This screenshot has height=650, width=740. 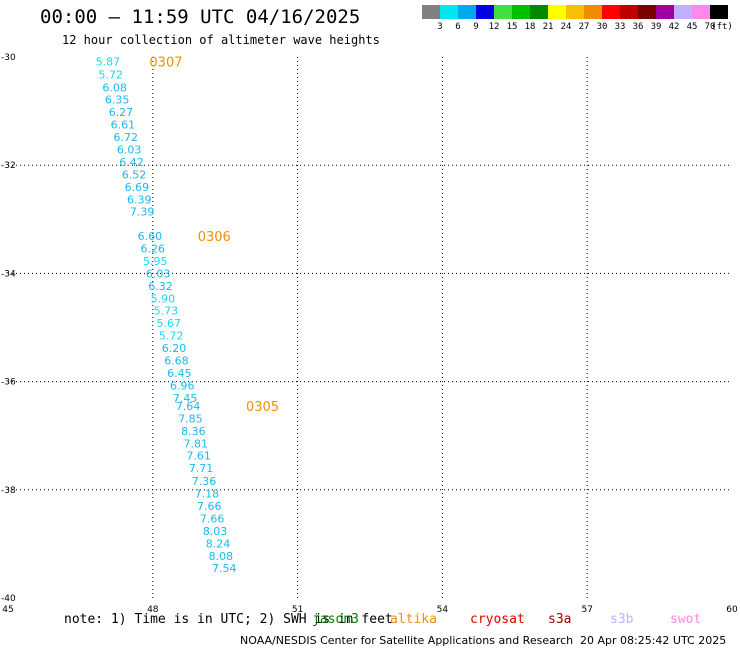 What do you see at coordinates (190, 418) in the screenshot?
I see `wave-height-label: 7.85` at bounding box center [190, 418].